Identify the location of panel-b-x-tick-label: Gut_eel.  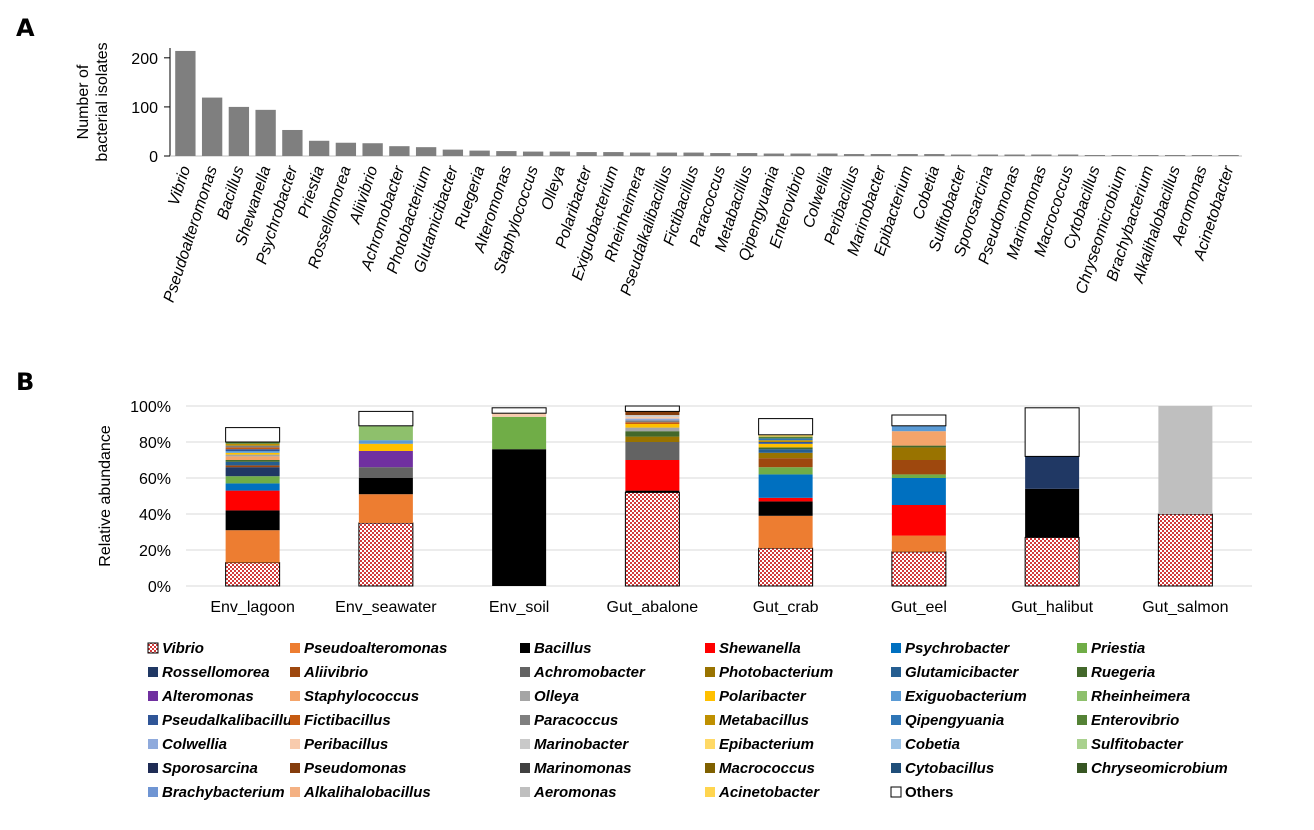
(919, 607).